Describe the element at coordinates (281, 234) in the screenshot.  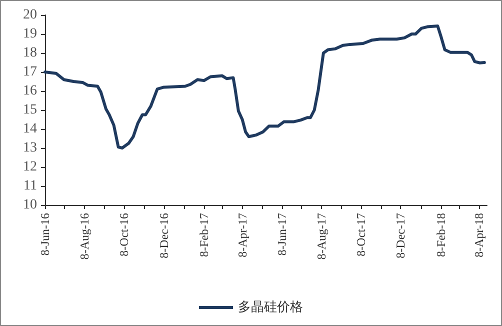
I see `x-tick-label: 8-Jun-17` at that location.